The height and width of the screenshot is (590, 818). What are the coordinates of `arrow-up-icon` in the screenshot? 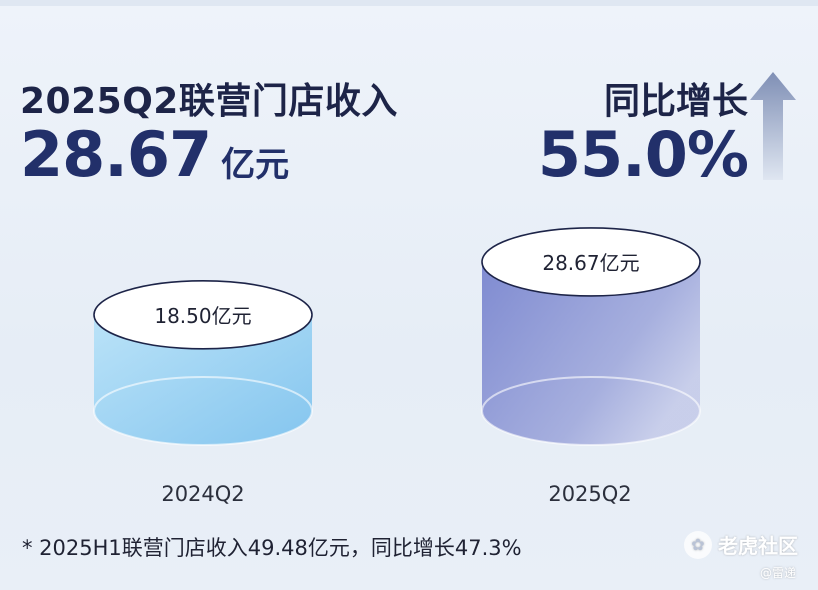 It's located at (773, 126).